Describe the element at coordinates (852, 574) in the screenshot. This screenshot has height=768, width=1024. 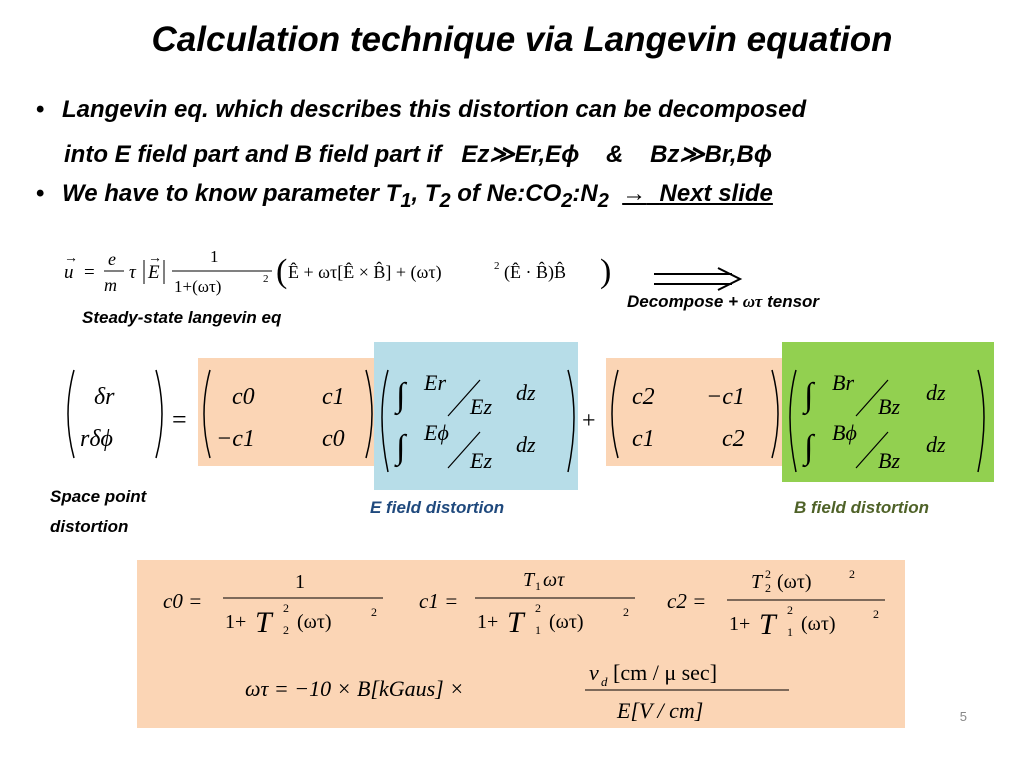
I see `c2-num-exp: 2` at that location.